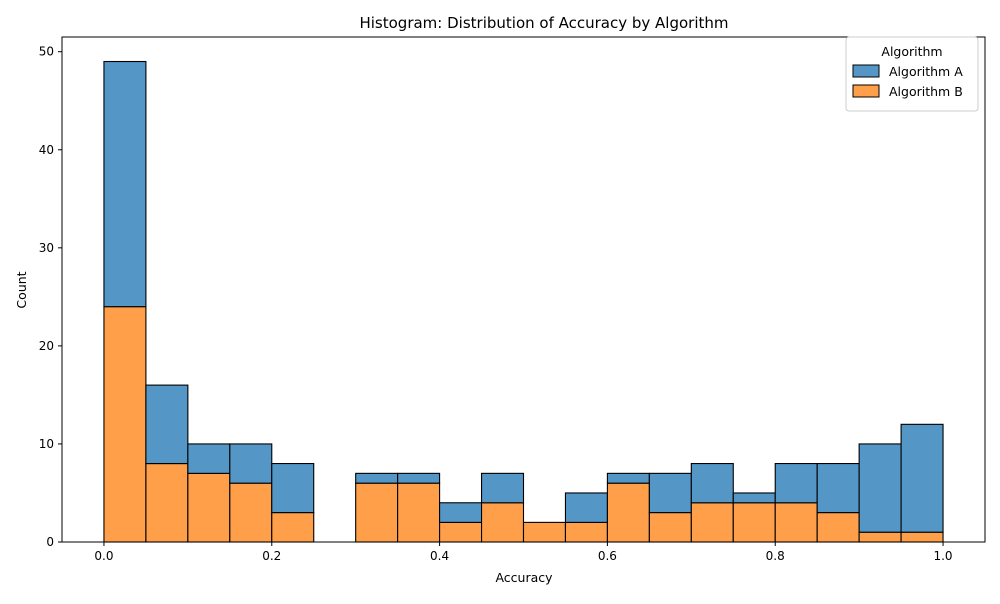  I want to click on y-tick-label: 30, so click(46, 248).